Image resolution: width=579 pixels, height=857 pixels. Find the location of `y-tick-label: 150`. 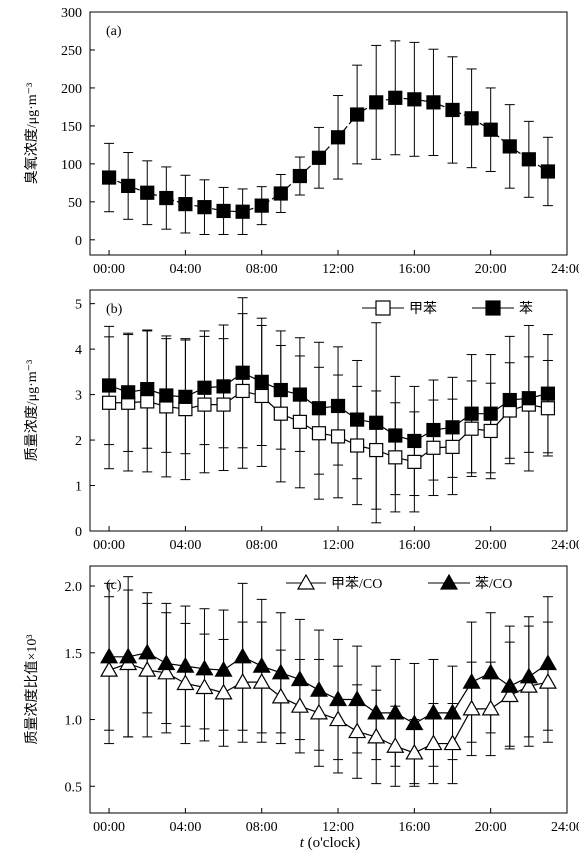

y-tick-label: 150 is located at coordinates (71, 127).